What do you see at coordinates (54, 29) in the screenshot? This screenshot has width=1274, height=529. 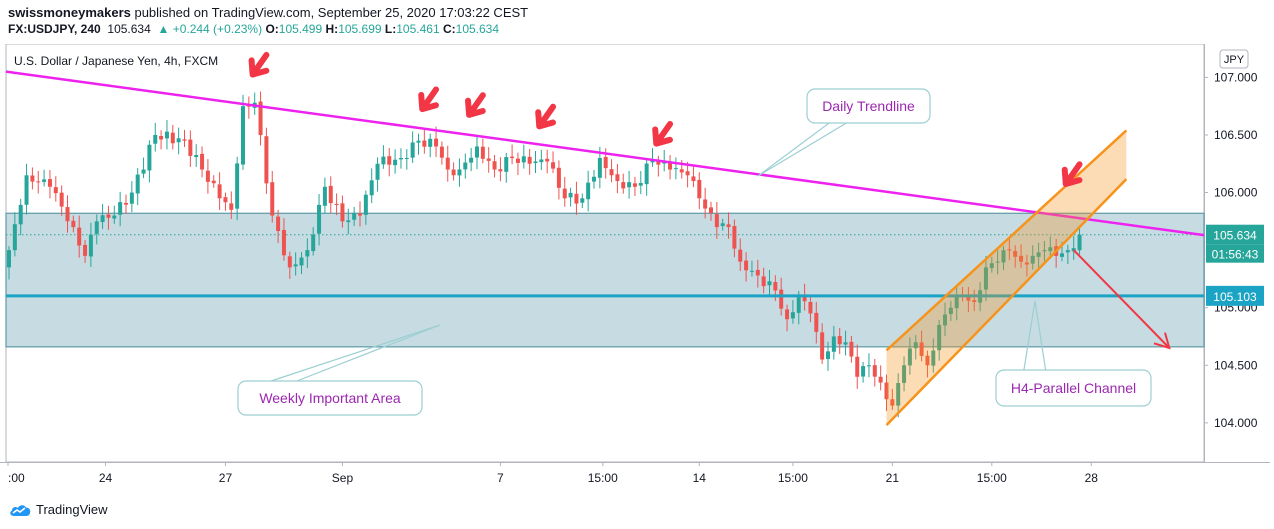 I see `symbol: FX:USDJPY, 240` at bounding box center [54, 29].